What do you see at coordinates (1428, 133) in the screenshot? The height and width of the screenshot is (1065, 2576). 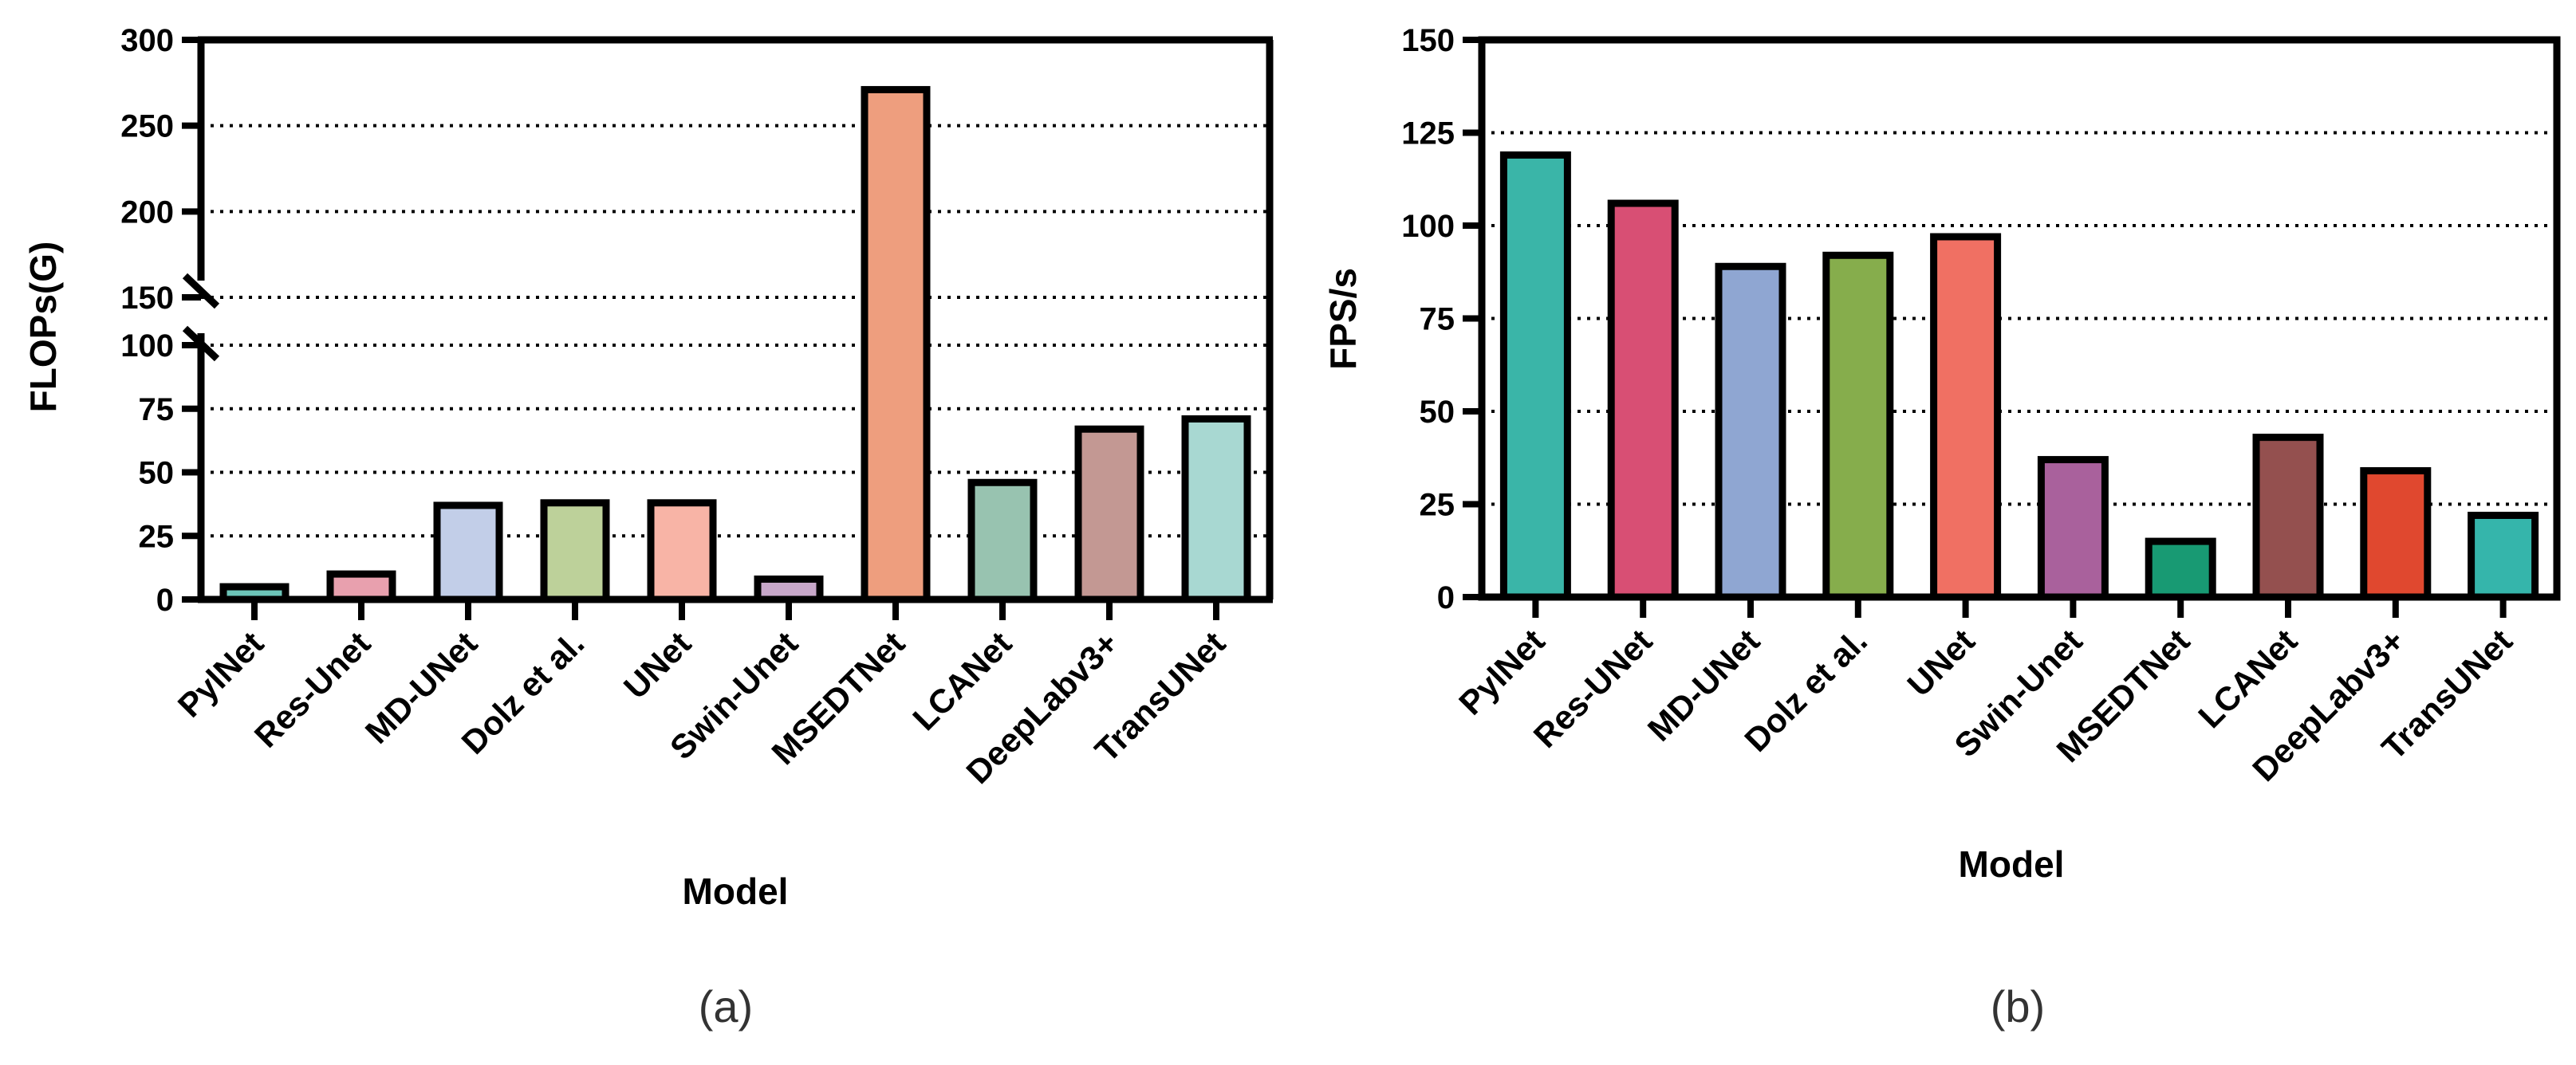 I see `y-tick-label: 125` at bounding box center [1428, 133].